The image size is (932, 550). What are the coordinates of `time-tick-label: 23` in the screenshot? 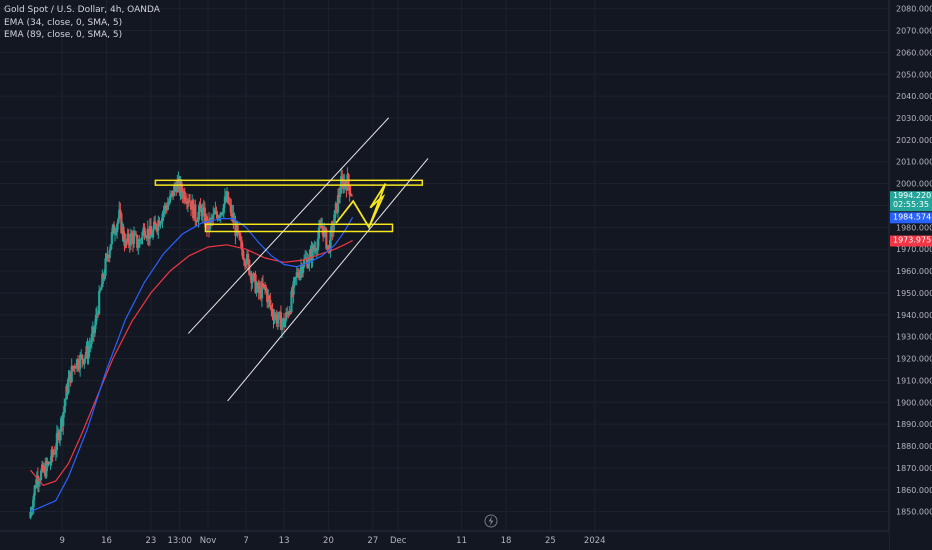 It's located at (151, 541).